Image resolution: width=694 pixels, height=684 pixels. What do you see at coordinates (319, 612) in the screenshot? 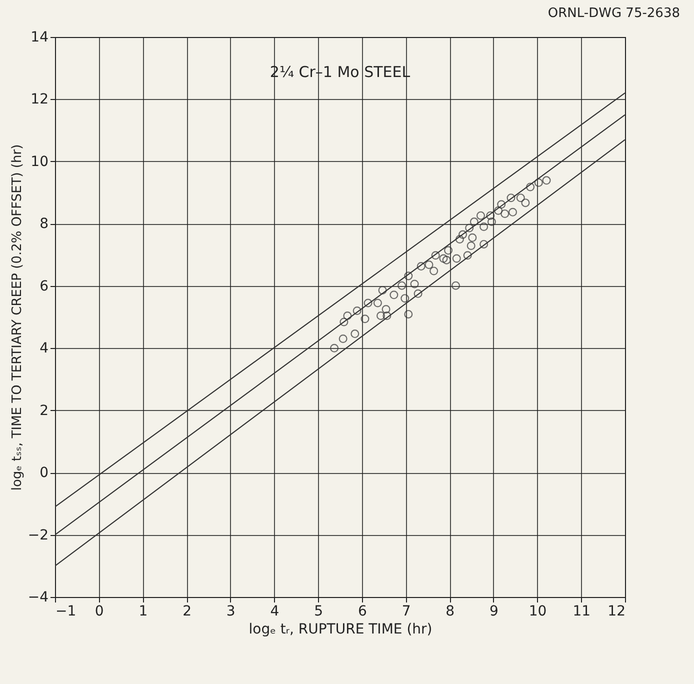
I see `x-tick-label: 5` at bounding box center [319, 612].